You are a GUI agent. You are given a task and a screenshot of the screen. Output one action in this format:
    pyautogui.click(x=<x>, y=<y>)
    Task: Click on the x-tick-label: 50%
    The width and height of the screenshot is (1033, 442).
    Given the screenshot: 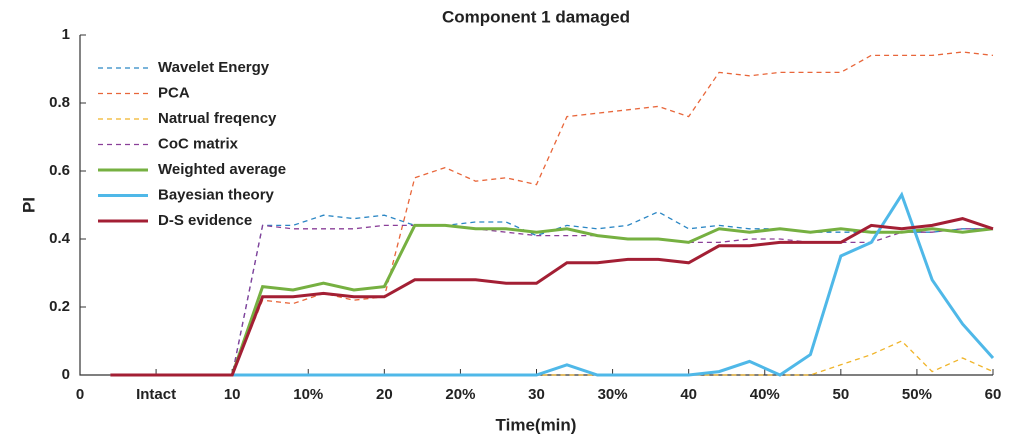 What is the action you would take?
    pyautogui.click(x=917, y=394)
    